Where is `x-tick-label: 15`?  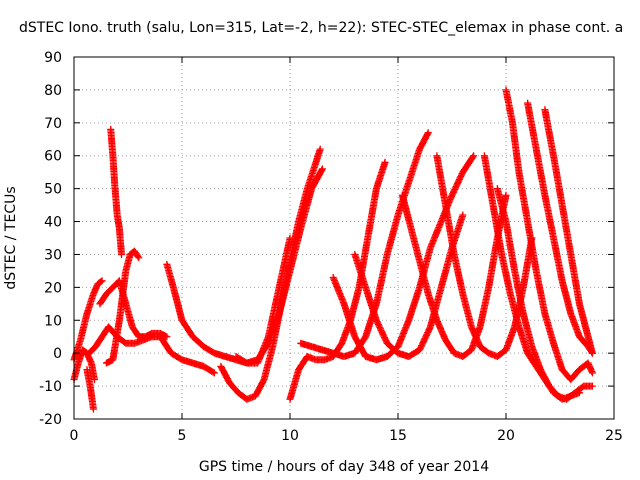 x-tick-label: 15 is located at coordinates (398, 436).